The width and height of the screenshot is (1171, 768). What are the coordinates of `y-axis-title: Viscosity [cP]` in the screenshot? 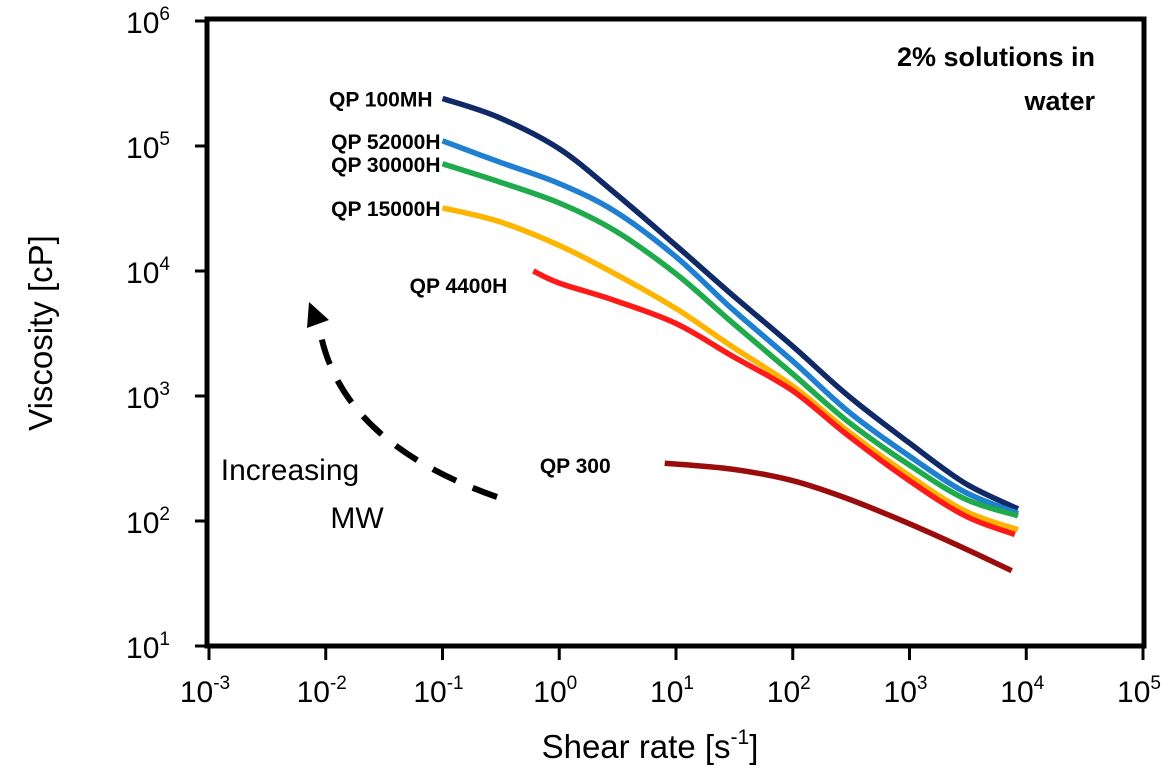 It's located at (40, 333).